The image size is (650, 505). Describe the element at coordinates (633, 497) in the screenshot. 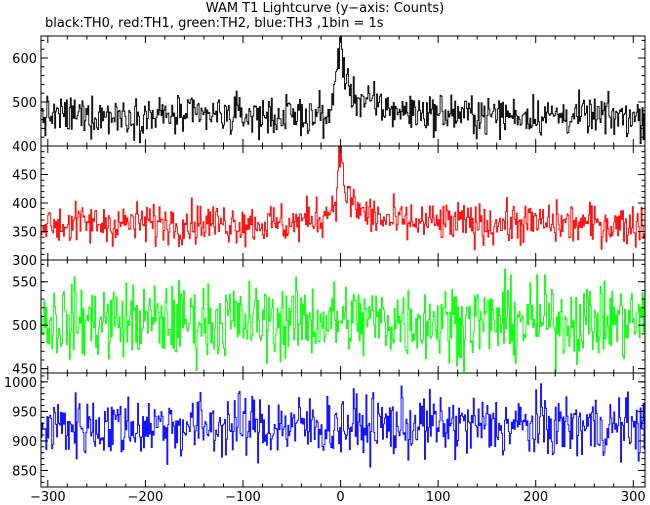

I see `x-tick-label: 300` at that location.